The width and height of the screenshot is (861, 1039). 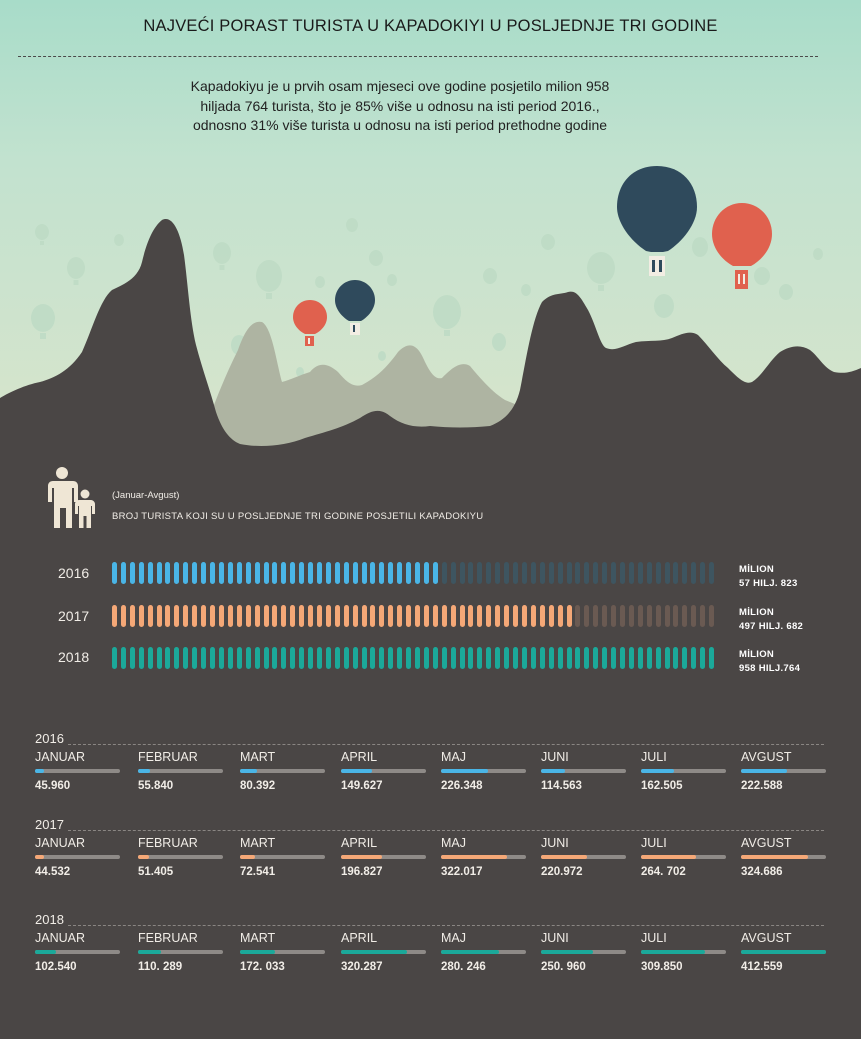 I want to click on month-cell: MART 172. 033, so click(x=282, y=952).